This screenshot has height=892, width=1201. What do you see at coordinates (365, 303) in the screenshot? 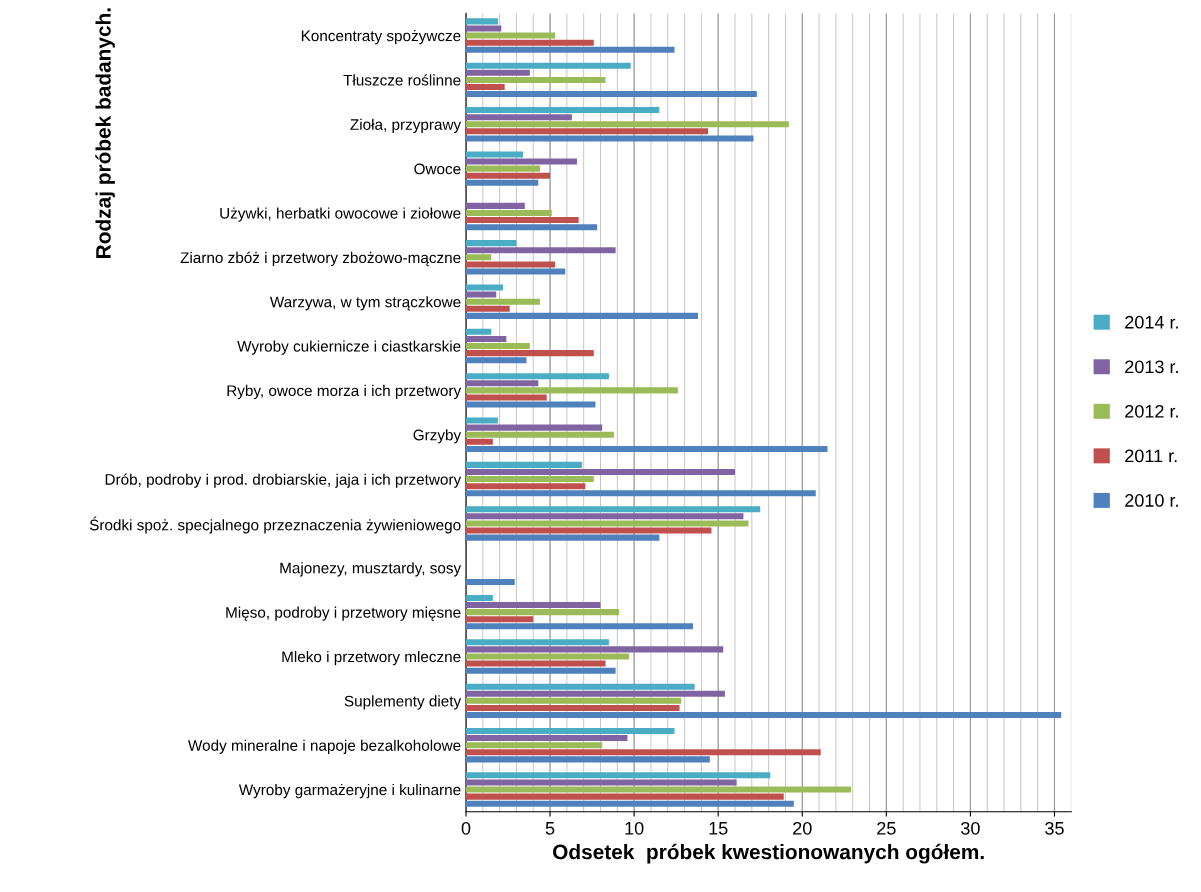
I see `y-tick-label: Warzywa, w tym strączkowe` at bounding box center [365, 303].